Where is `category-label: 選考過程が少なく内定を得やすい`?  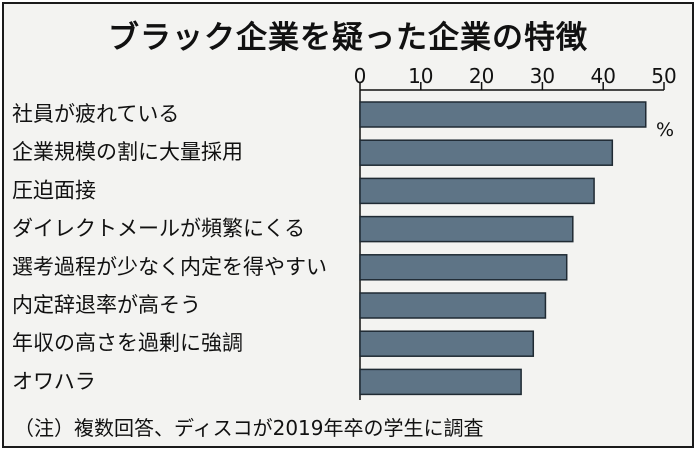
category-label: 選考過程が少なく内定を得やすい is located at coordinates (169, 267).